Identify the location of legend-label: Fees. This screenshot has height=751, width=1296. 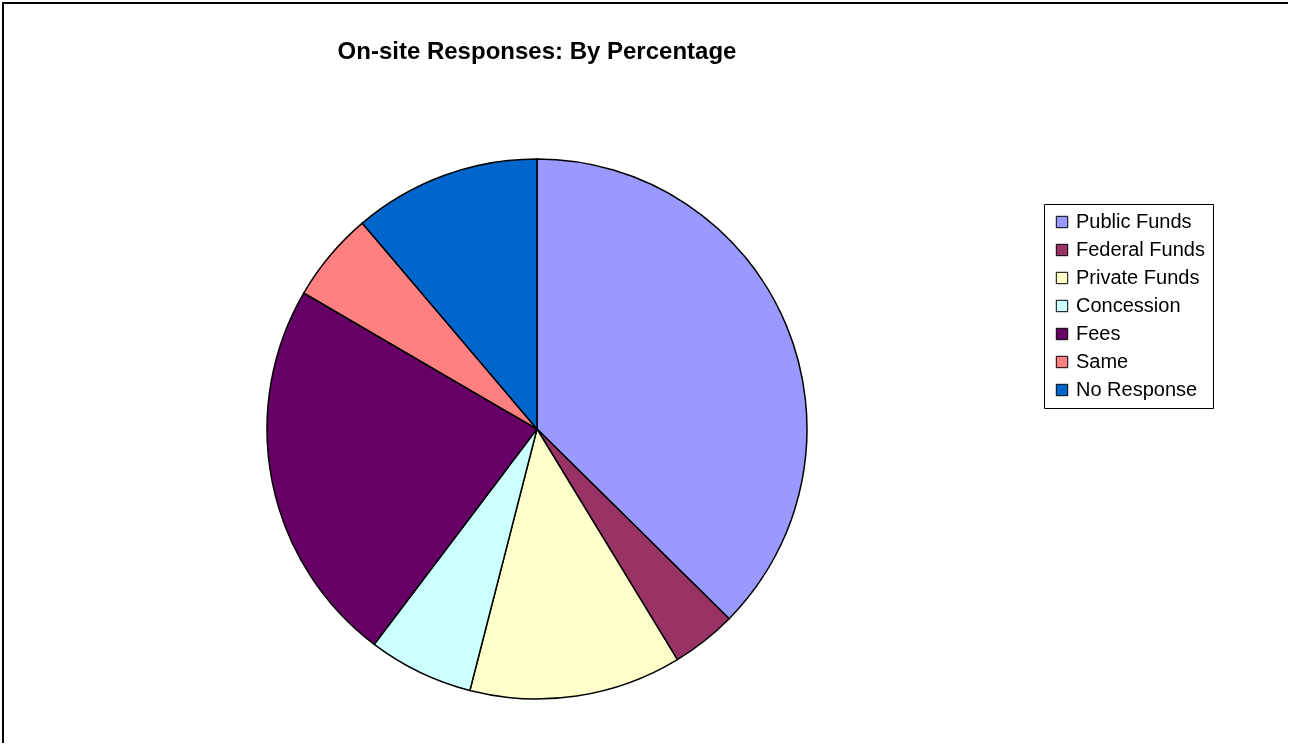
(1098, 333).